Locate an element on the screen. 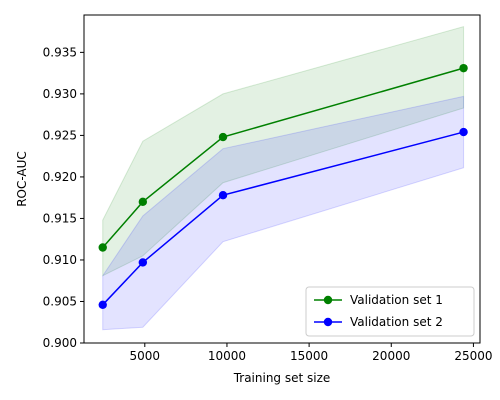 This screenshot has height=400, width=500. y-tick-label: 0.925 is located at coordinates (60, 135).